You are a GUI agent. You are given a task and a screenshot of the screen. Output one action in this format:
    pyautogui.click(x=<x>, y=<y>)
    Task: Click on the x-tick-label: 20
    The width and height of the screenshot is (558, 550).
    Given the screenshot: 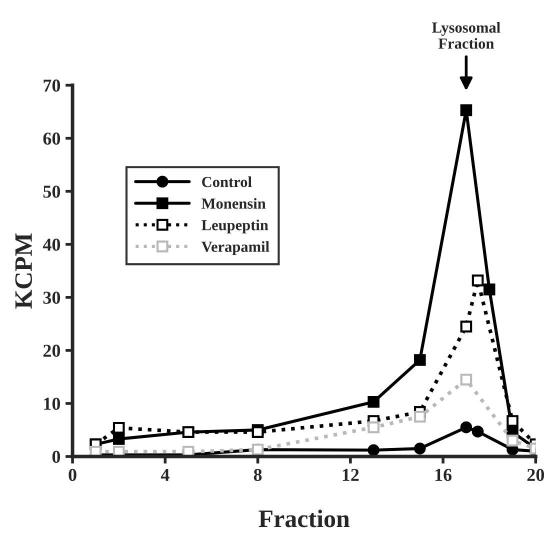 What is the action you would take?
    pyautogui.click(x=535, y=475)
    